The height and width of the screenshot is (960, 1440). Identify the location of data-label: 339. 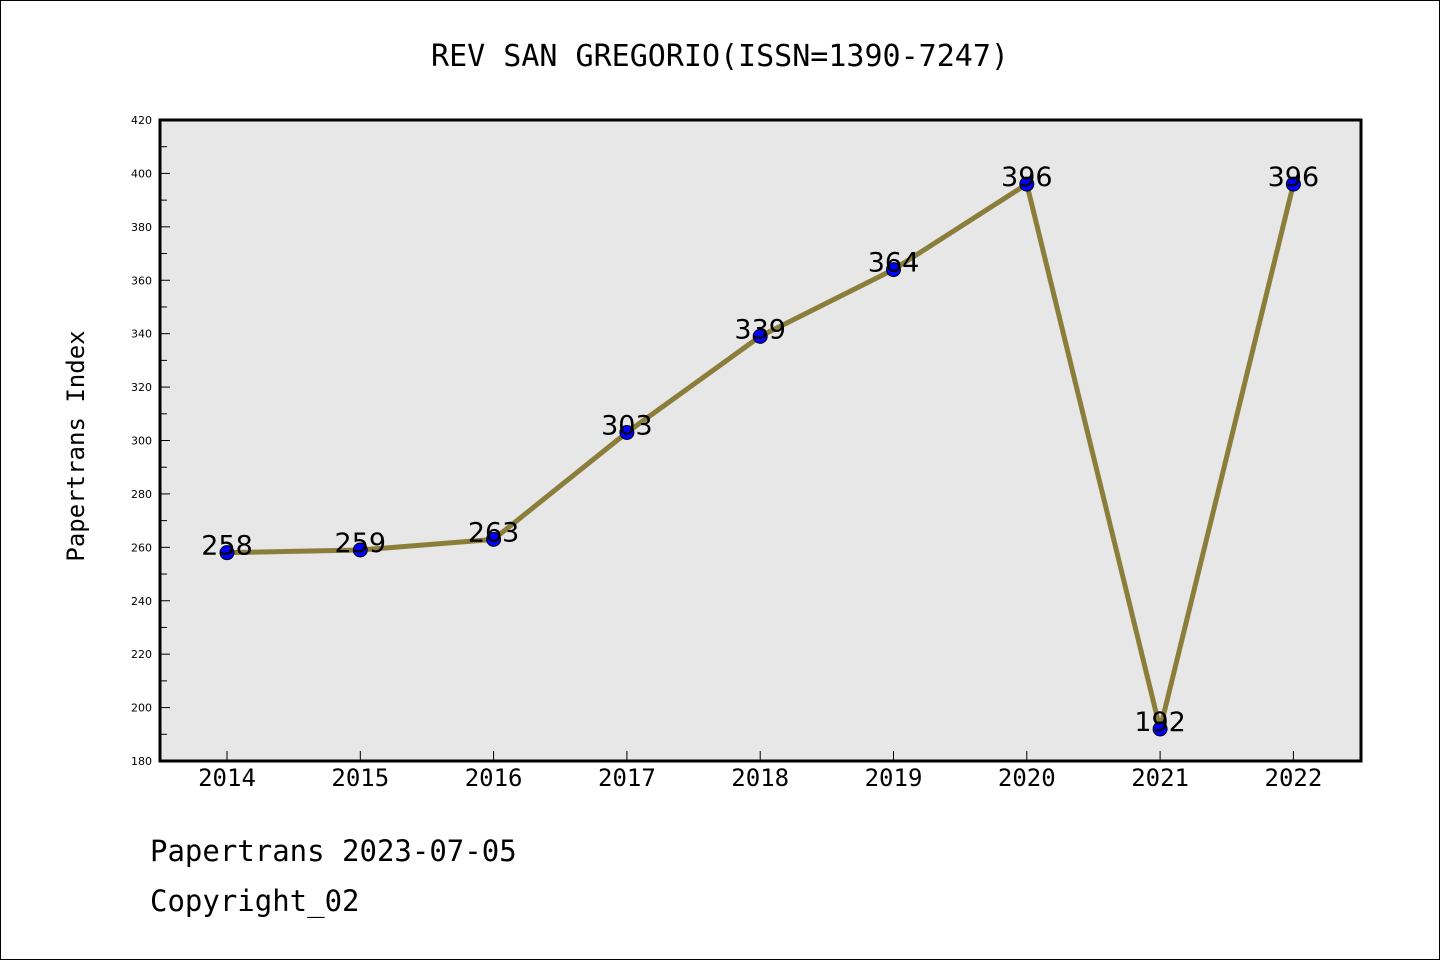
(760, 329).